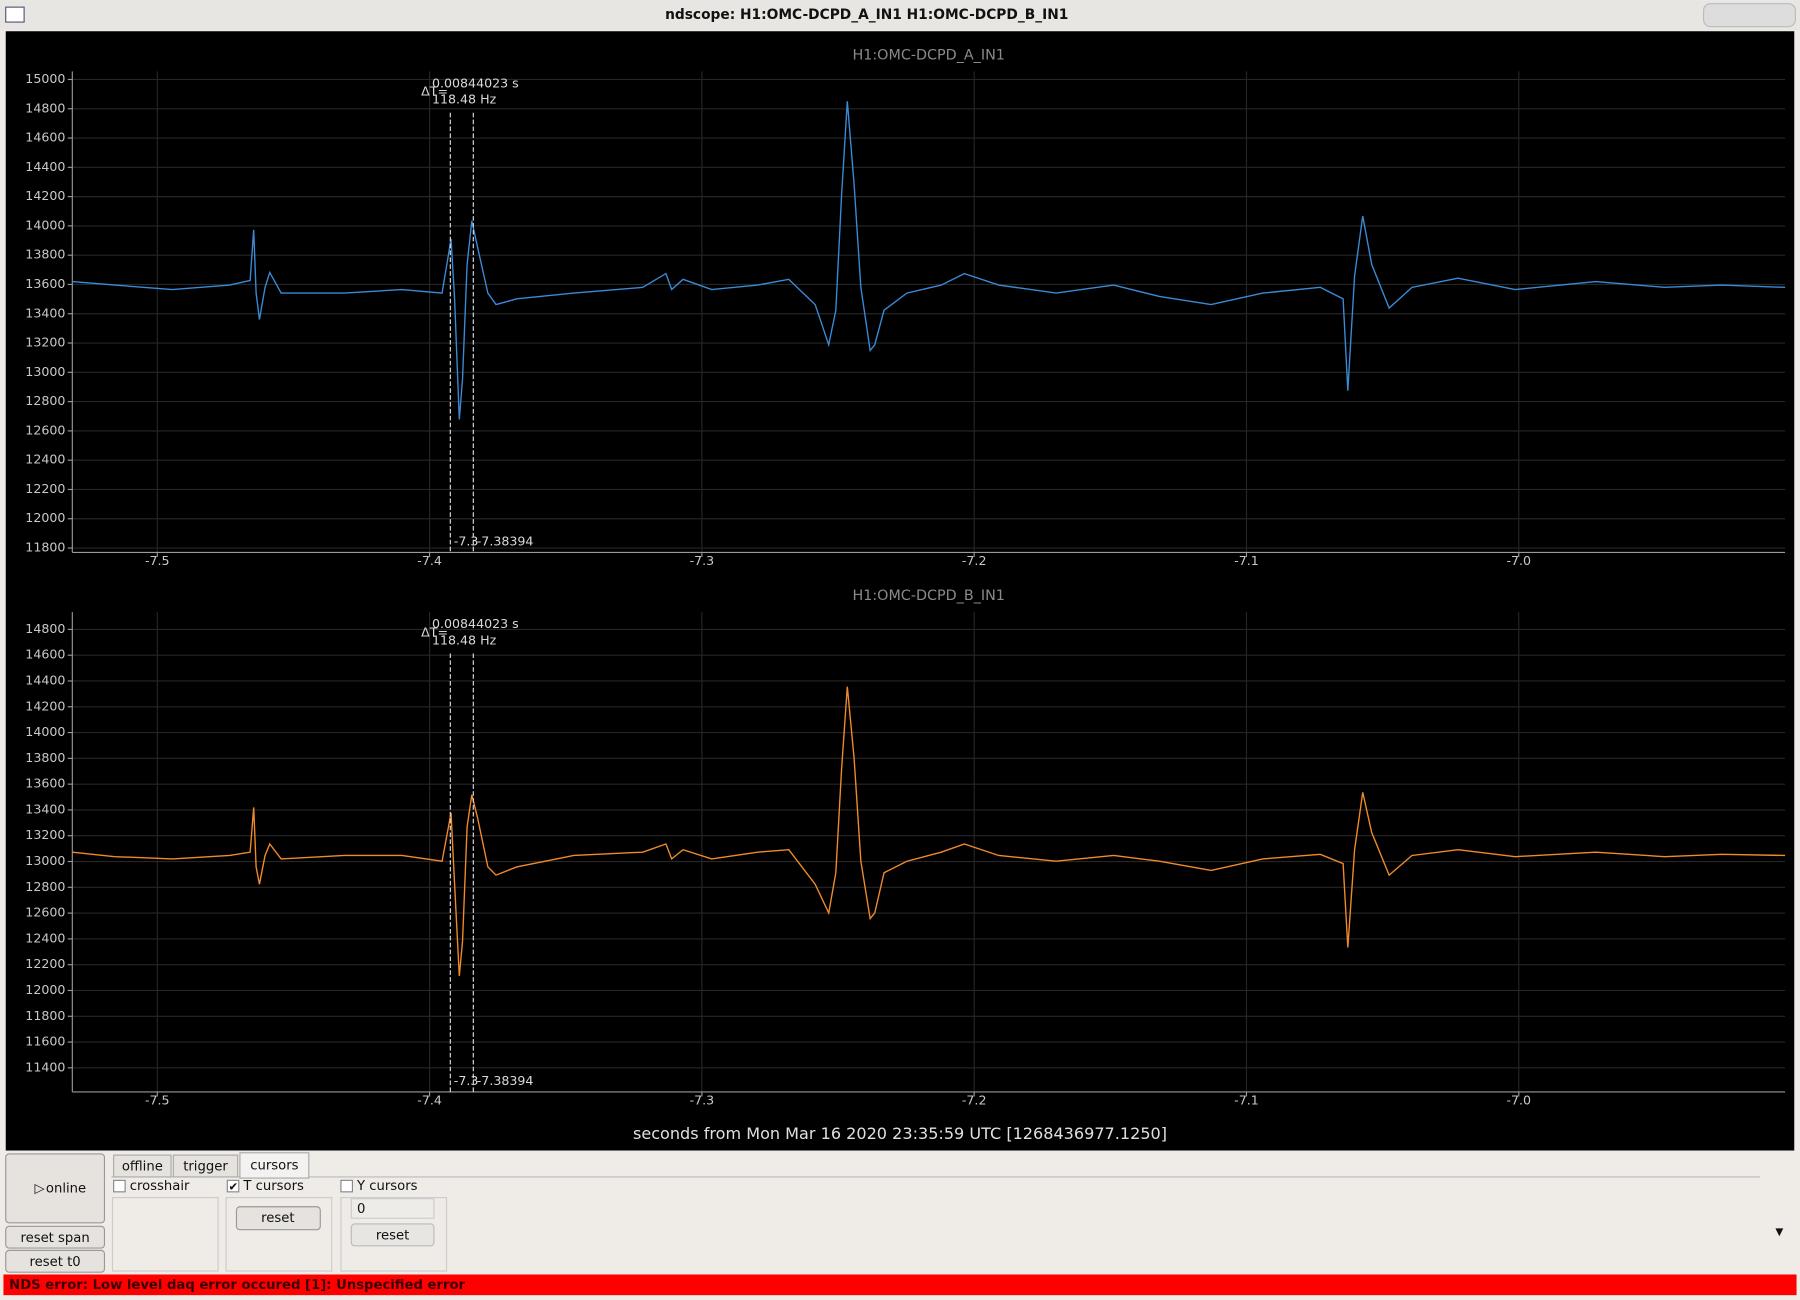 The image size is (1800, 1300). Describe the element at coordinates (1749, 15) in the screenshot. I see `window-buttons` at that location.